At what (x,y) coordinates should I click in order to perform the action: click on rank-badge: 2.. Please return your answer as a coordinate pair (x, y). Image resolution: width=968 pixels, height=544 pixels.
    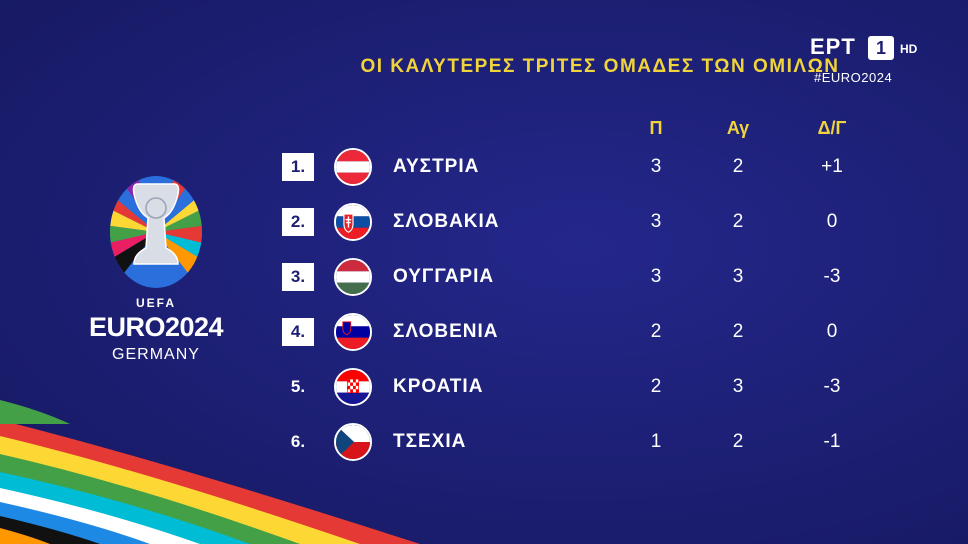
    Looking at the image, I should click on (298, 222).